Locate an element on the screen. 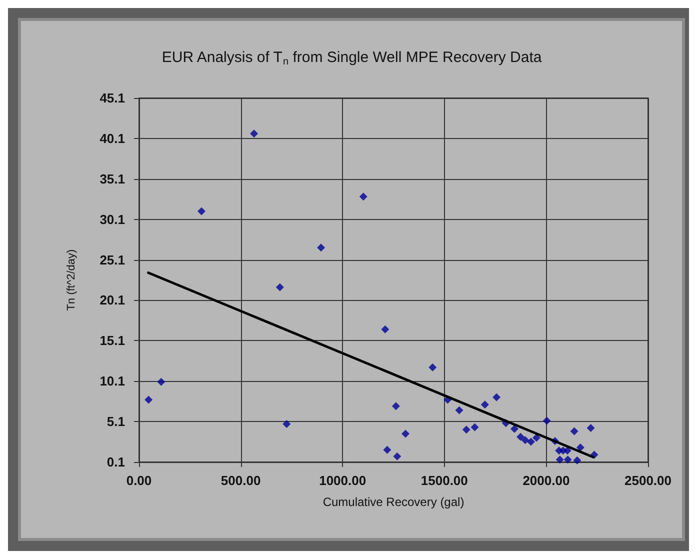 The image size is (697, 553). y-tick-label: 5.1 is located at coordinates (115, 422).